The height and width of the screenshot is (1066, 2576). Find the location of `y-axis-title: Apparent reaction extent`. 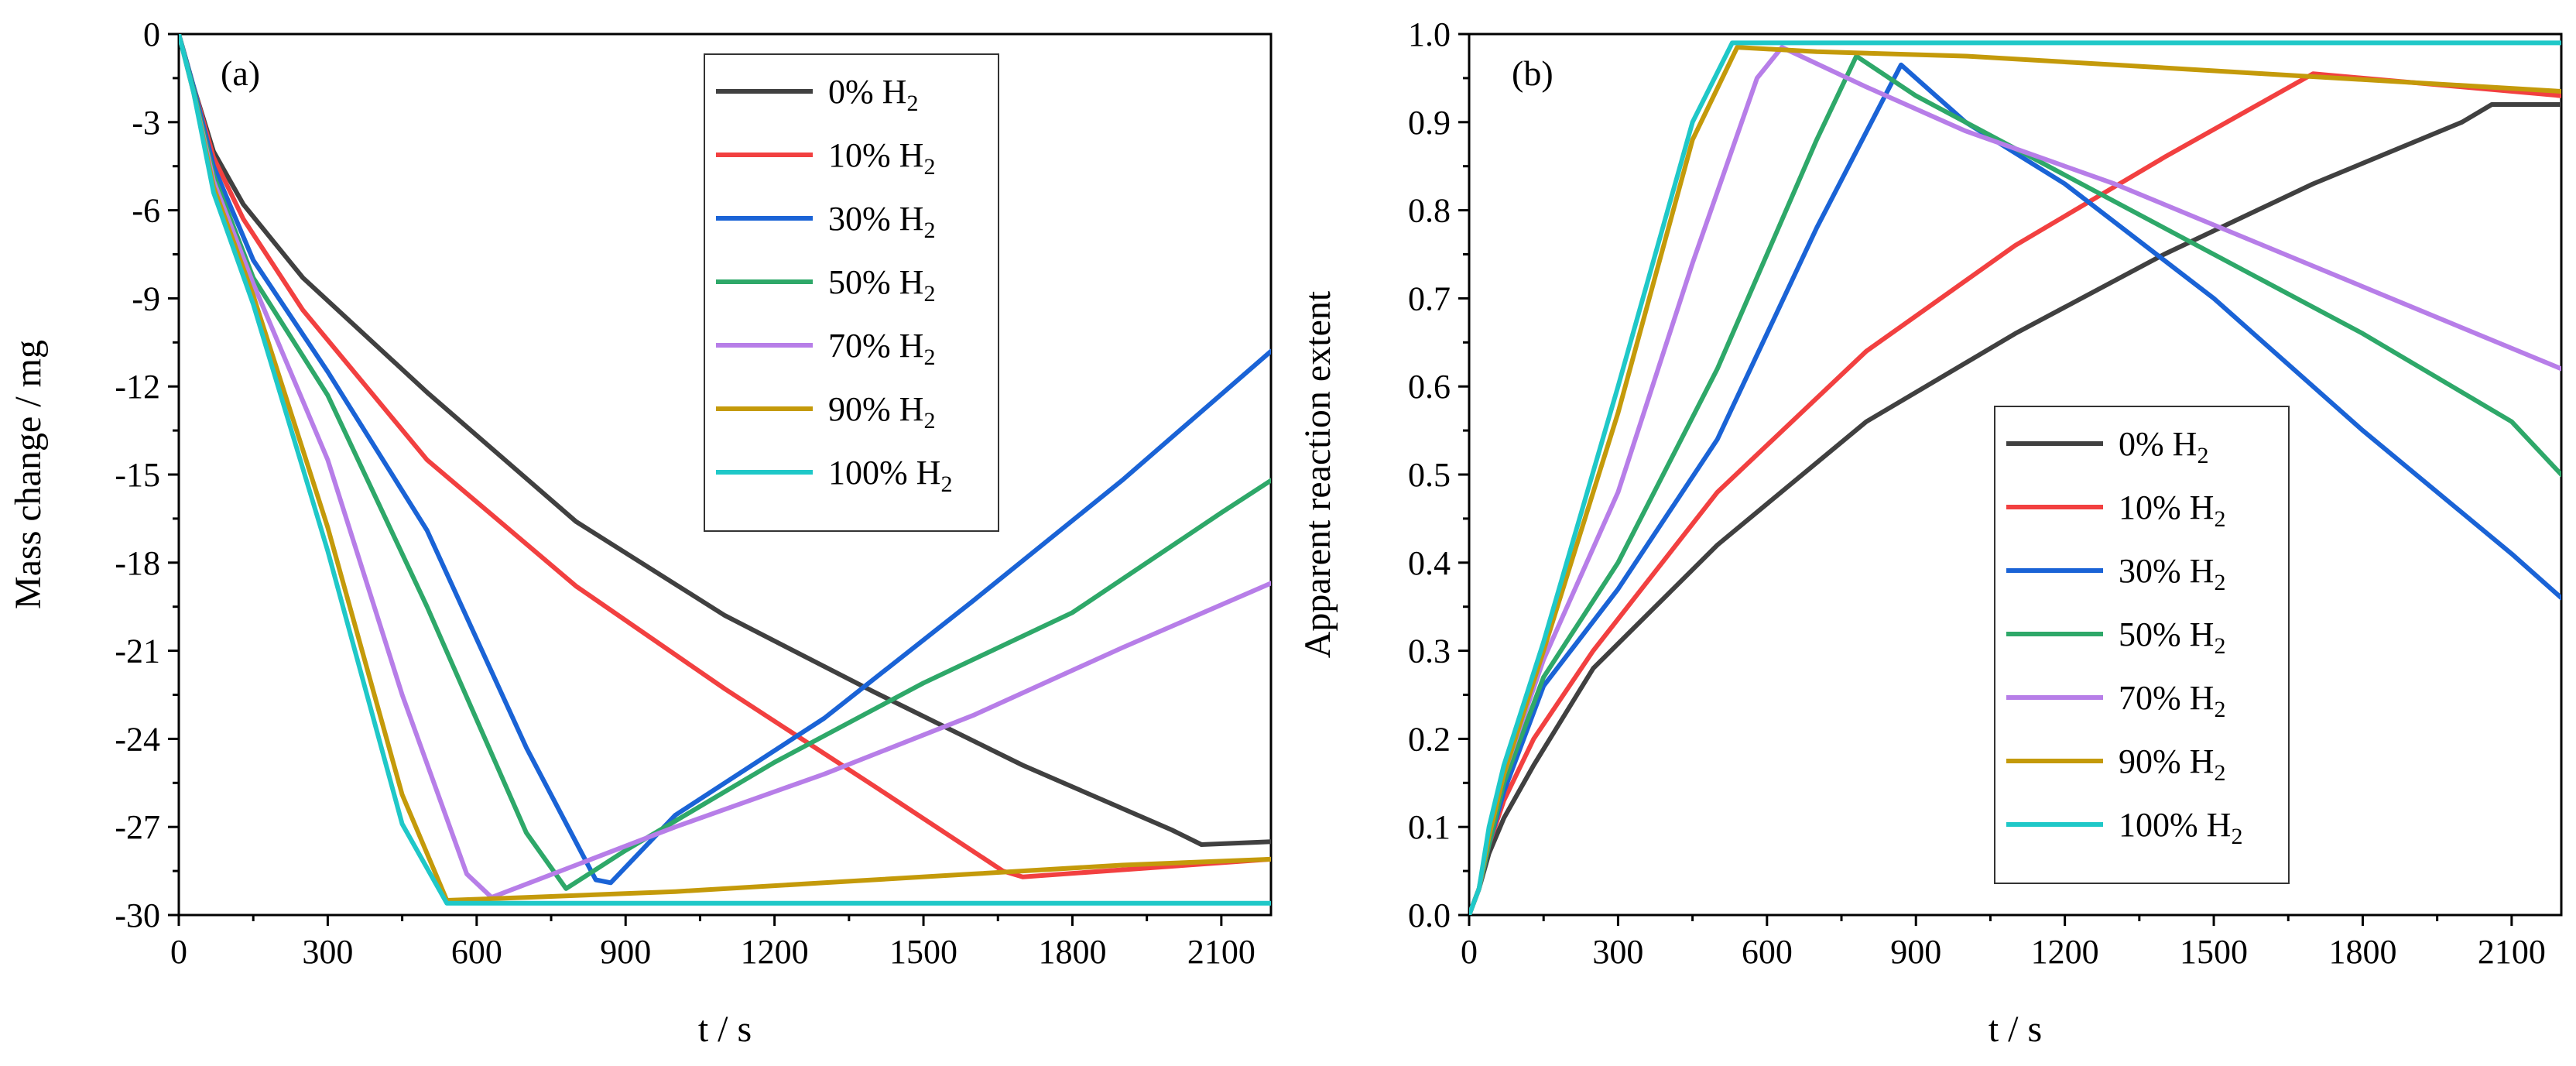

y-axis-title: Apparent reaction extent is located at coordinates (1317, 474).